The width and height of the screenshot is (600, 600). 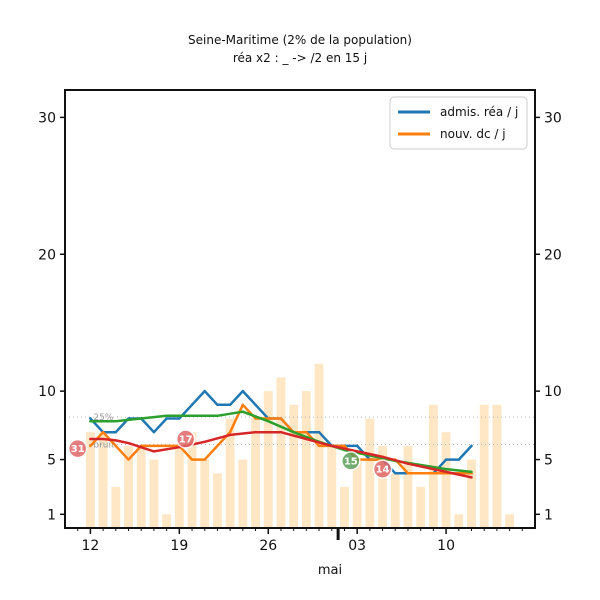 What do you see at coordinates (446, 546) in the screenshot?
I see `x-tick-label: 10` at bounding box center [446, 546].